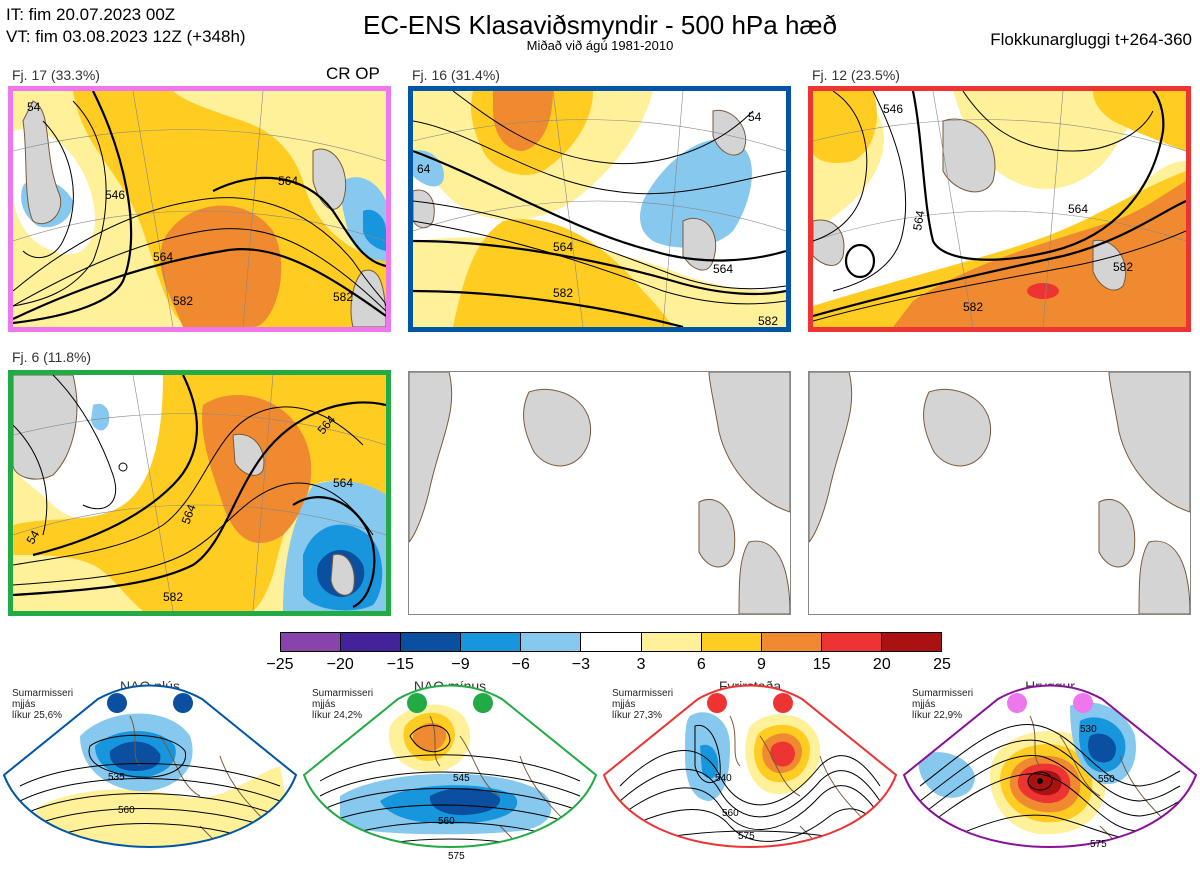  What do you see at coordinates (761, 664) in the screenshot?
I see `colorbar-tick: 9` at bounding box center [761, 664].